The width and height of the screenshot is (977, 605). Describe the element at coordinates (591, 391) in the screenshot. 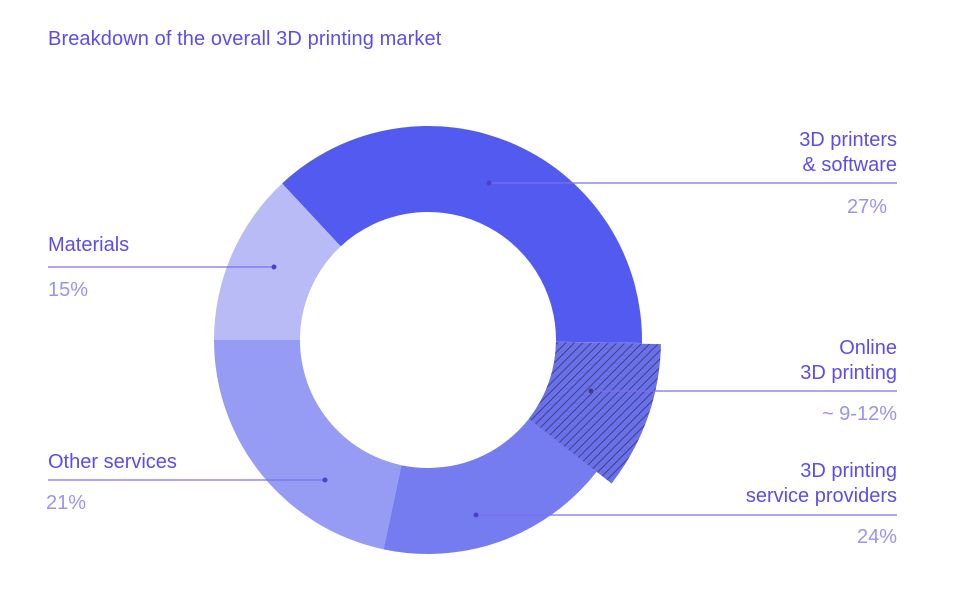

I see `leader-online-dot-icon` at that location.